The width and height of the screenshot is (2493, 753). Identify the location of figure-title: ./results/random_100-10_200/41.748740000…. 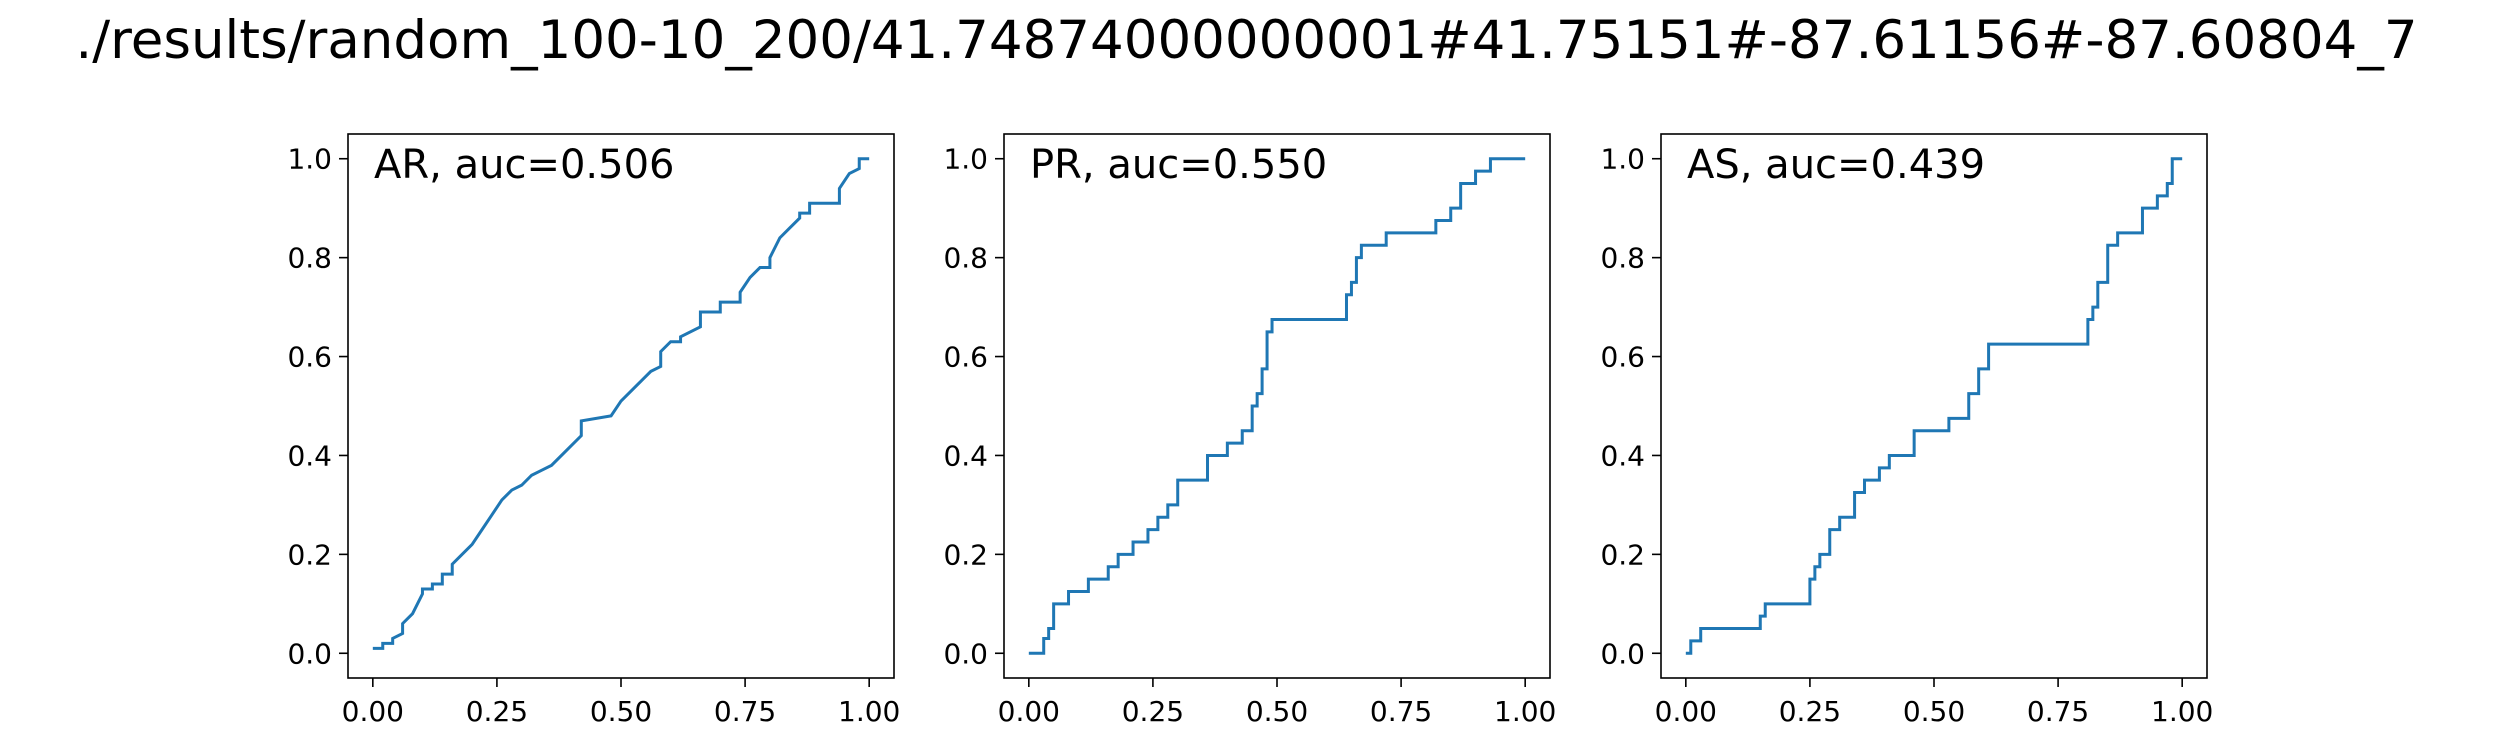
(1246, 40).